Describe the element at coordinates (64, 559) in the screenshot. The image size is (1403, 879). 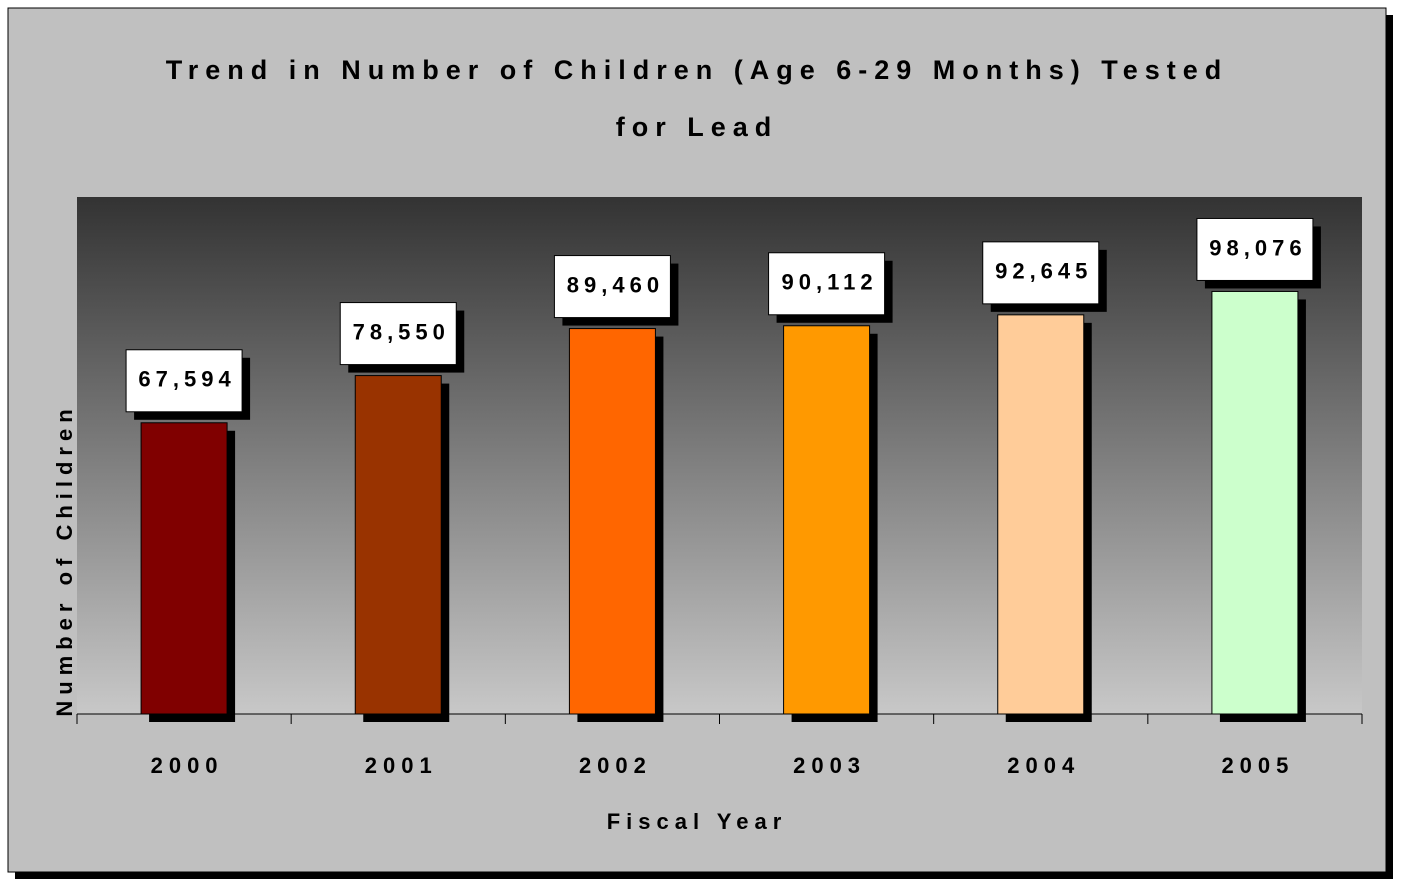
I see `y-axis-title: Number of Children` at that location.